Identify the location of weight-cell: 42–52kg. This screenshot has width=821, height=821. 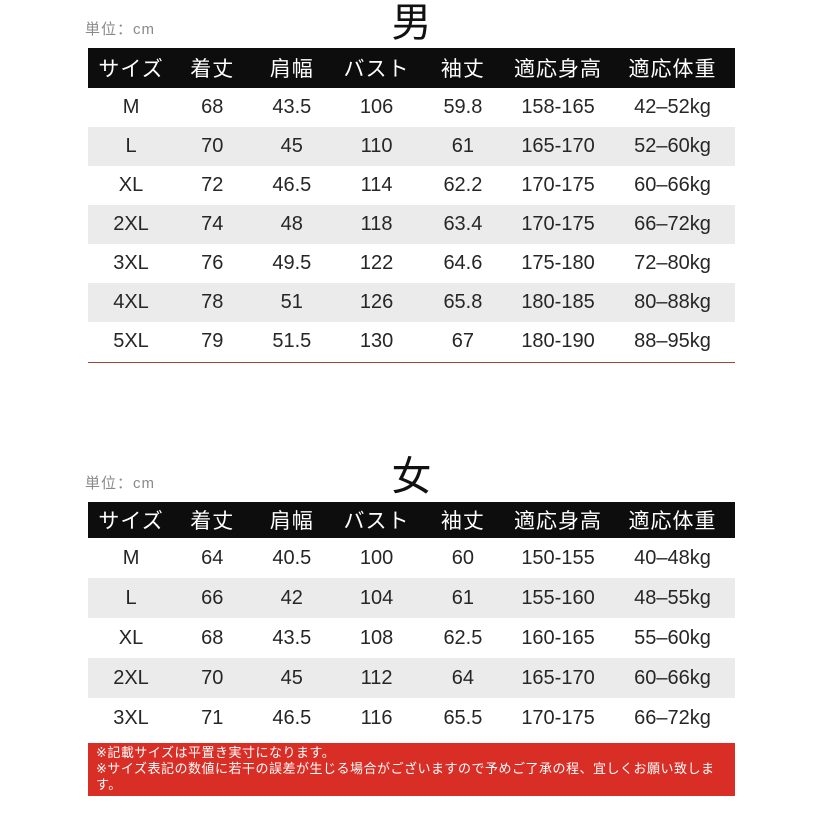
(672, 107).